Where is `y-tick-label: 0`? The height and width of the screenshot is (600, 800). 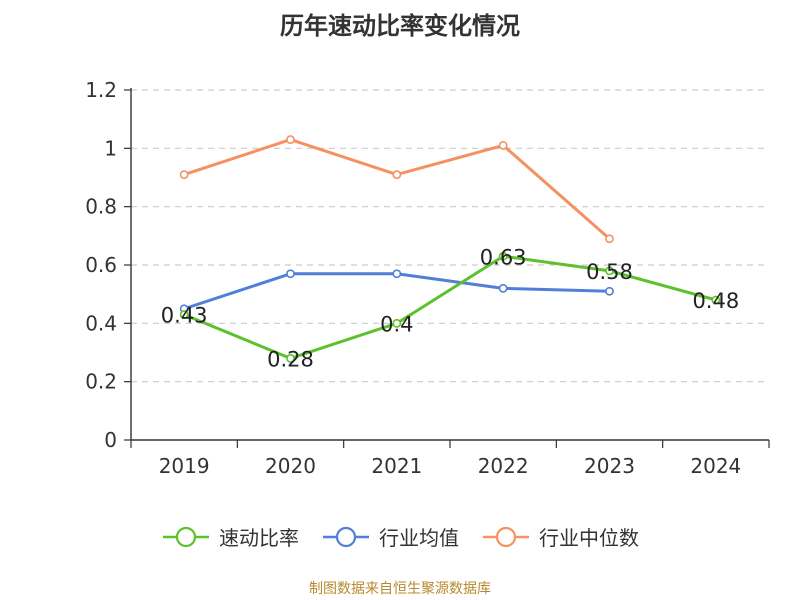
y-tick-label: 0 is located at coordinates (110, 440).